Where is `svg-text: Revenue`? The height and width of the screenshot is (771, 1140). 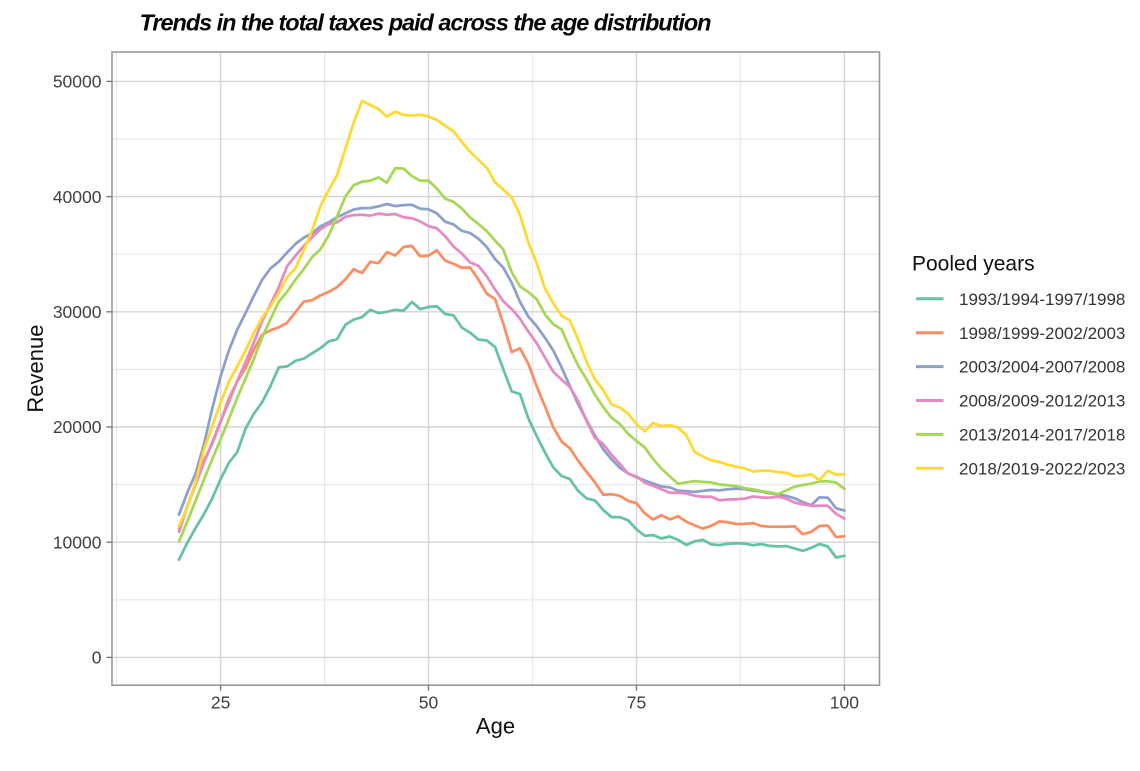 svg-text: Revenue is located at coordinates (35, 369).